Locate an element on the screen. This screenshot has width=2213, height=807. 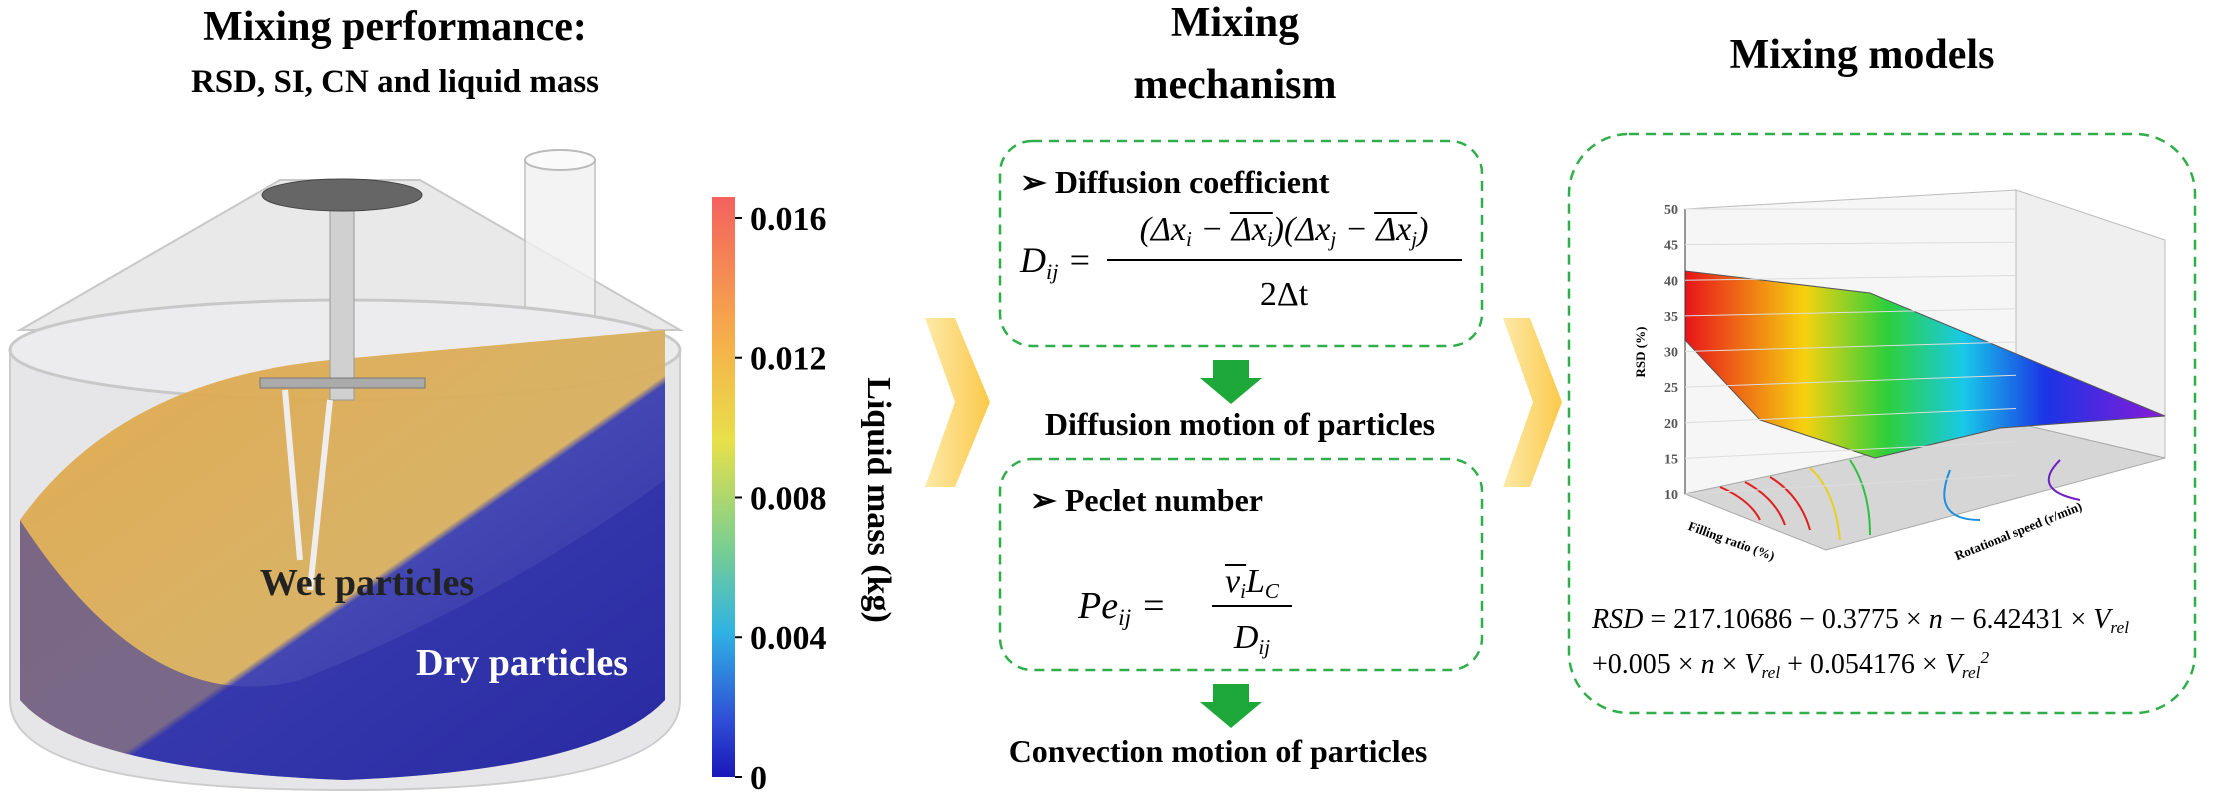
formula-part: − 6.42431 × is located at coordinates (2018, 619).